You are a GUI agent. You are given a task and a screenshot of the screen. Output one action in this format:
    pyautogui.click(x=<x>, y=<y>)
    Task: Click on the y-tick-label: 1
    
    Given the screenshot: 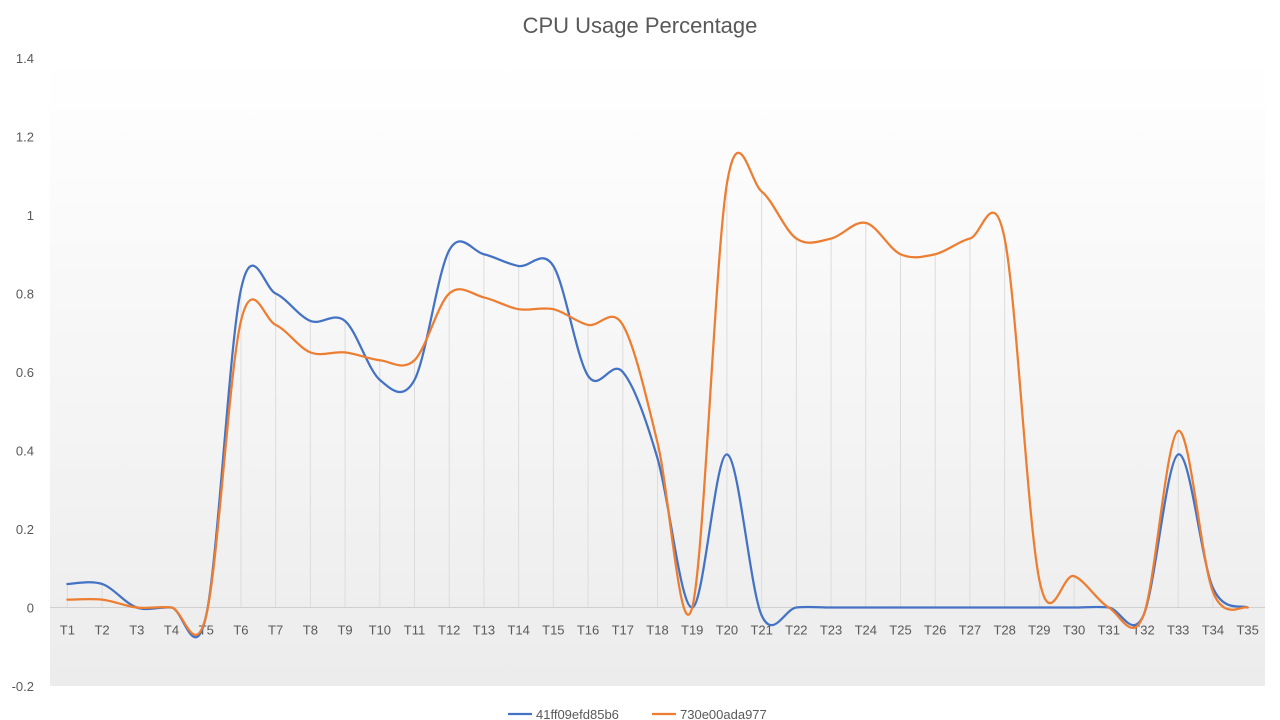 What is the action you would take?
    pyautogui.click(x=30, y=215)
    